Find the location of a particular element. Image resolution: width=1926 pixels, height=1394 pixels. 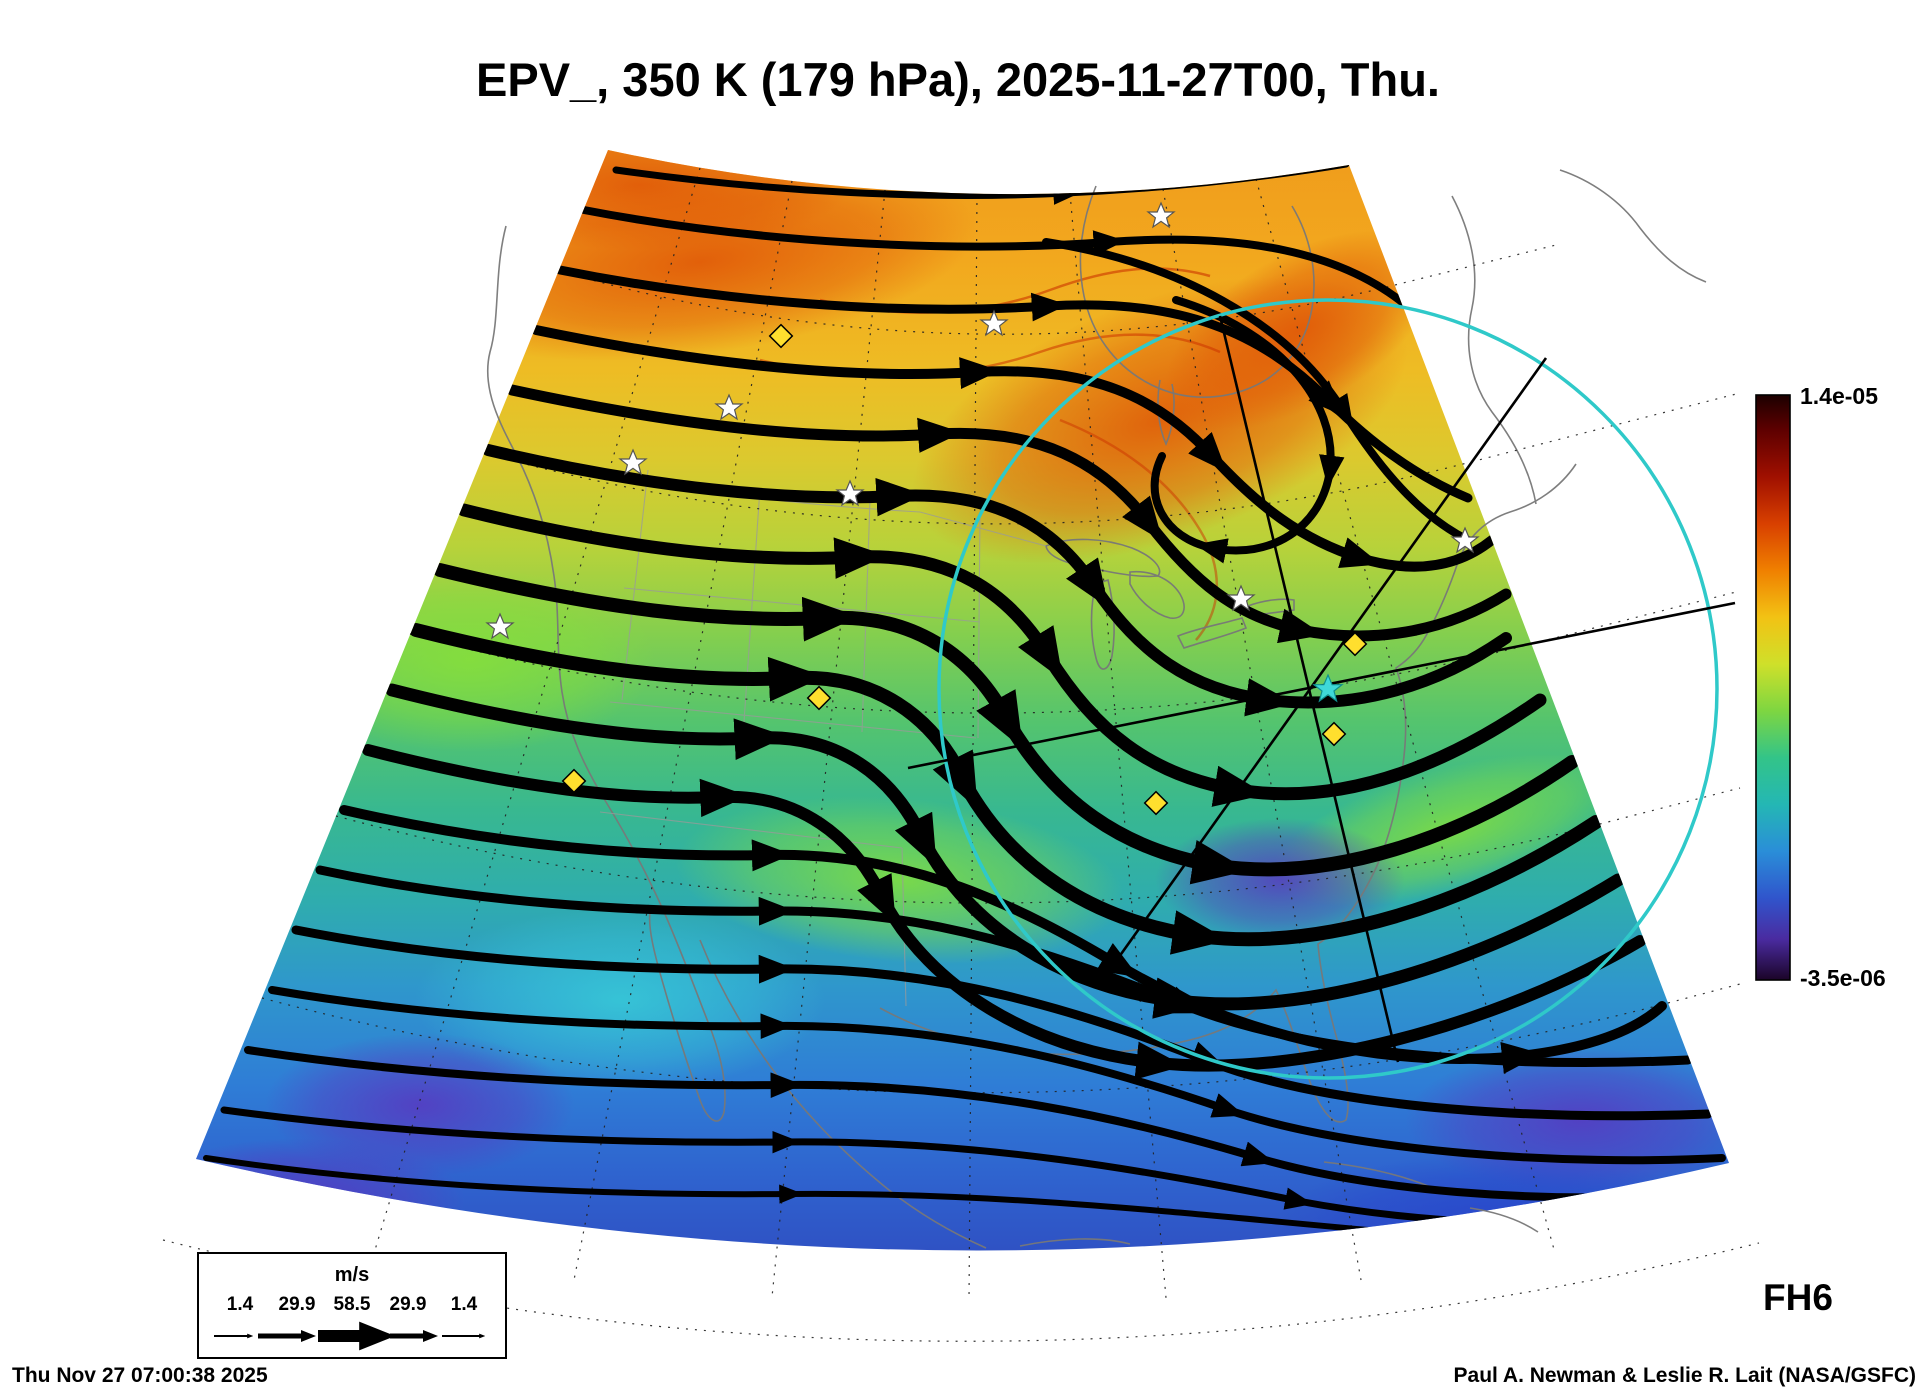

state-border is located at coordinates (635, 585).